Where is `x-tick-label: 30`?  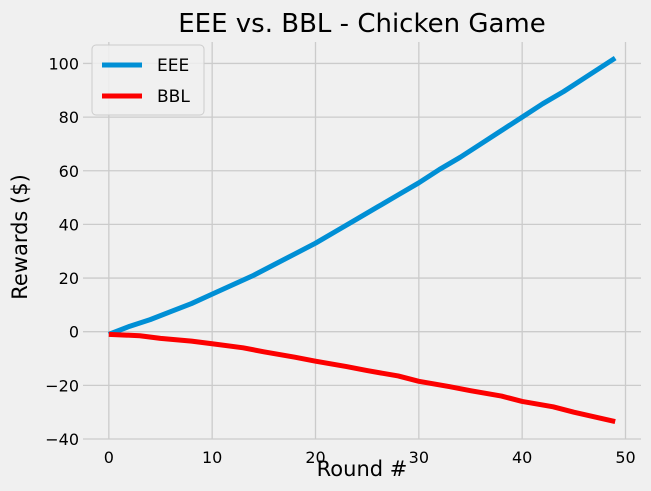 x-tick-label: 30 is located at coordinates (419, 457).